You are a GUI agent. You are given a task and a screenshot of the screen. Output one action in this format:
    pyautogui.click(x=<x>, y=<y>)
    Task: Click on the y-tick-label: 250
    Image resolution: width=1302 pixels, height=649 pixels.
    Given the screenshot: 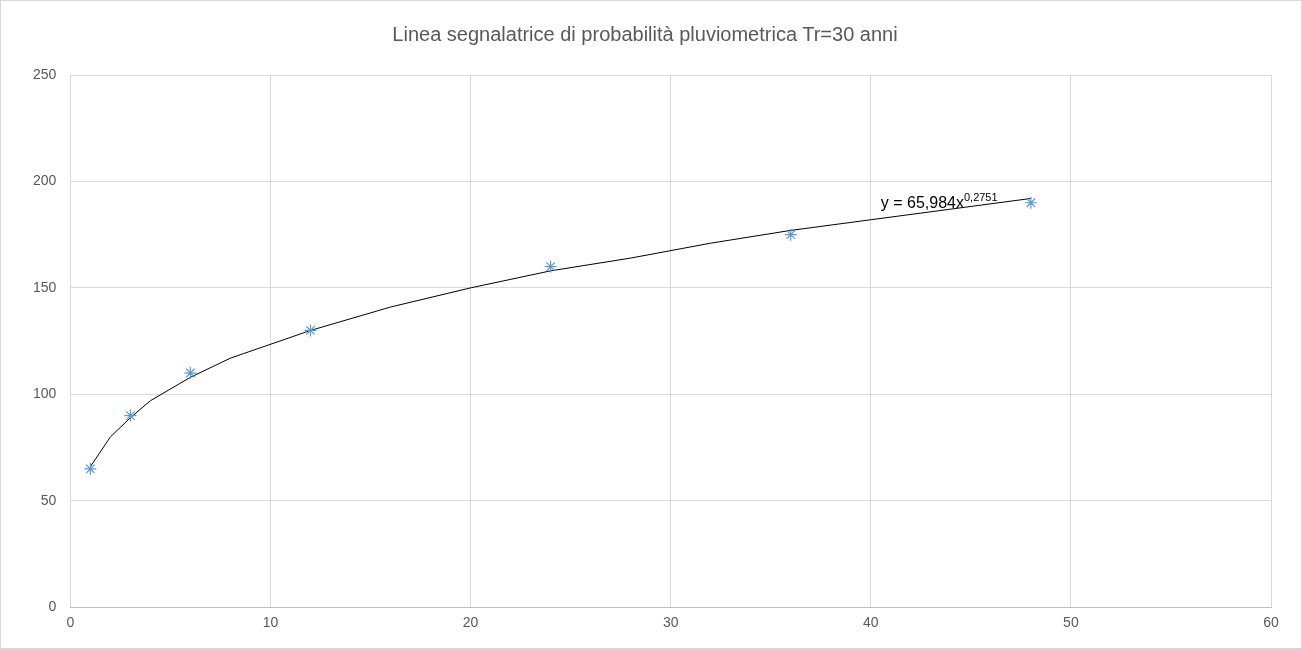 What is the action you would take?
    pyautogui.click(x=45, y=73)
    